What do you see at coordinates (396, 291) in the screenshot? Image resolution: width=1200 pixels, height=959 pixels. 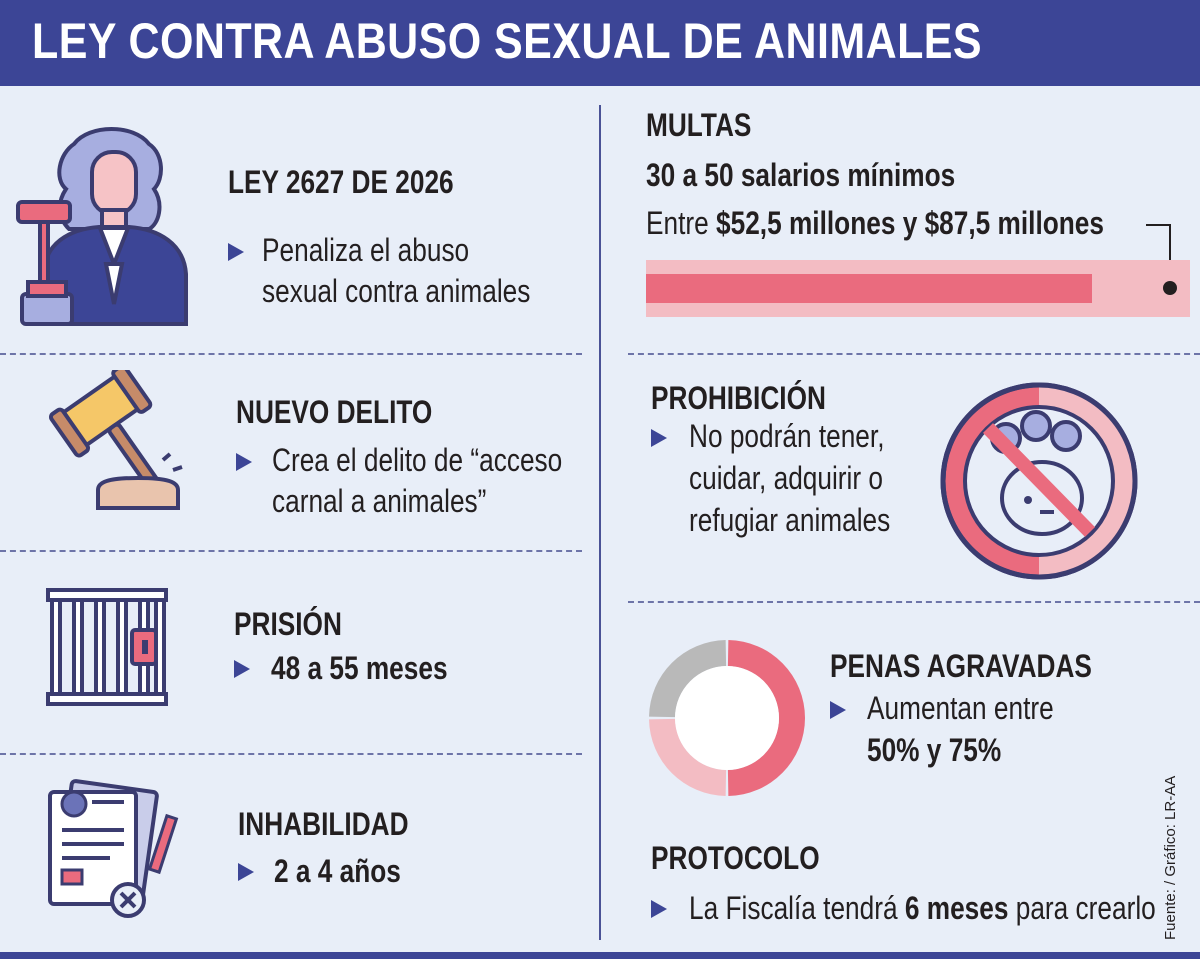 I see `ley-line2: sexual contra animales` at bounding box center [396, 291].